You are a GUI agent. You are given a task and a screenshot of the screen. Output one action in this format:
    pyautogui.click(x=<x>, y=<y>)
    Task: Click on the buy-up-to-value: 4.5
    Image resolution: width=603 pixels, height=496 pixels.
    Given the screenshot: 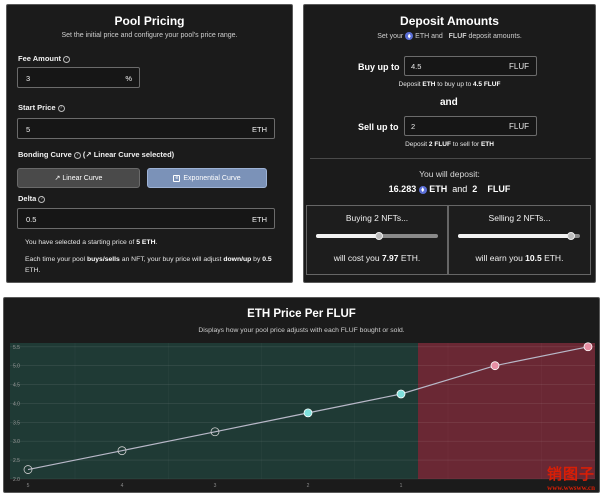 What is the action you would take?
    pyautogui.click(x=416, y=66)
    